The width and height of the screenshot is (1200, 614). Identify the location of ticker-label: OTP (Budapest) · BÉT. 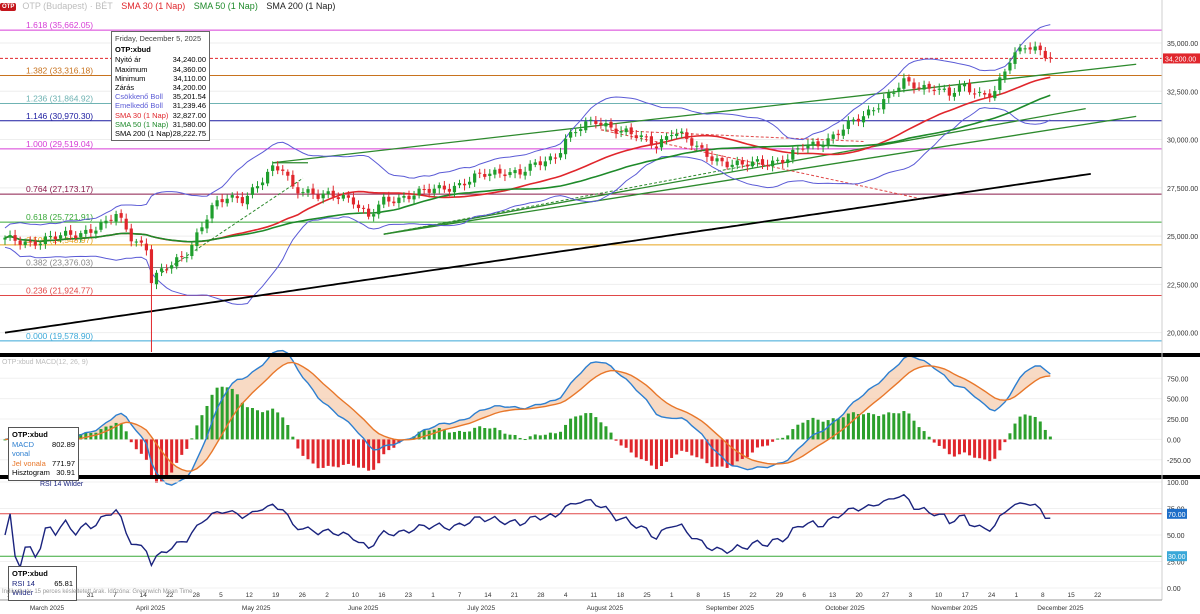
(67, 6).